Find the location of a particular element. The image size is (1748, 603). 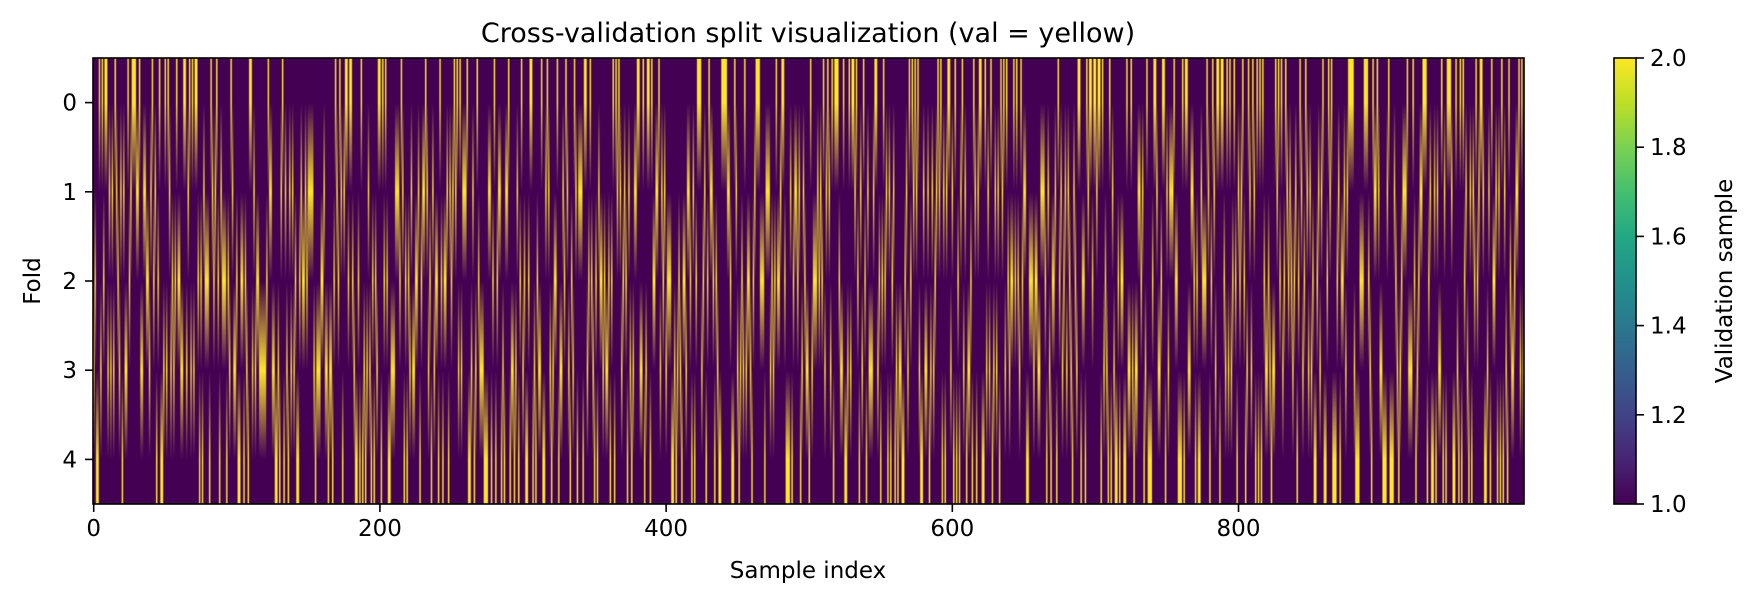

y-tick-label: 2 is located at coordinates (69, 282).